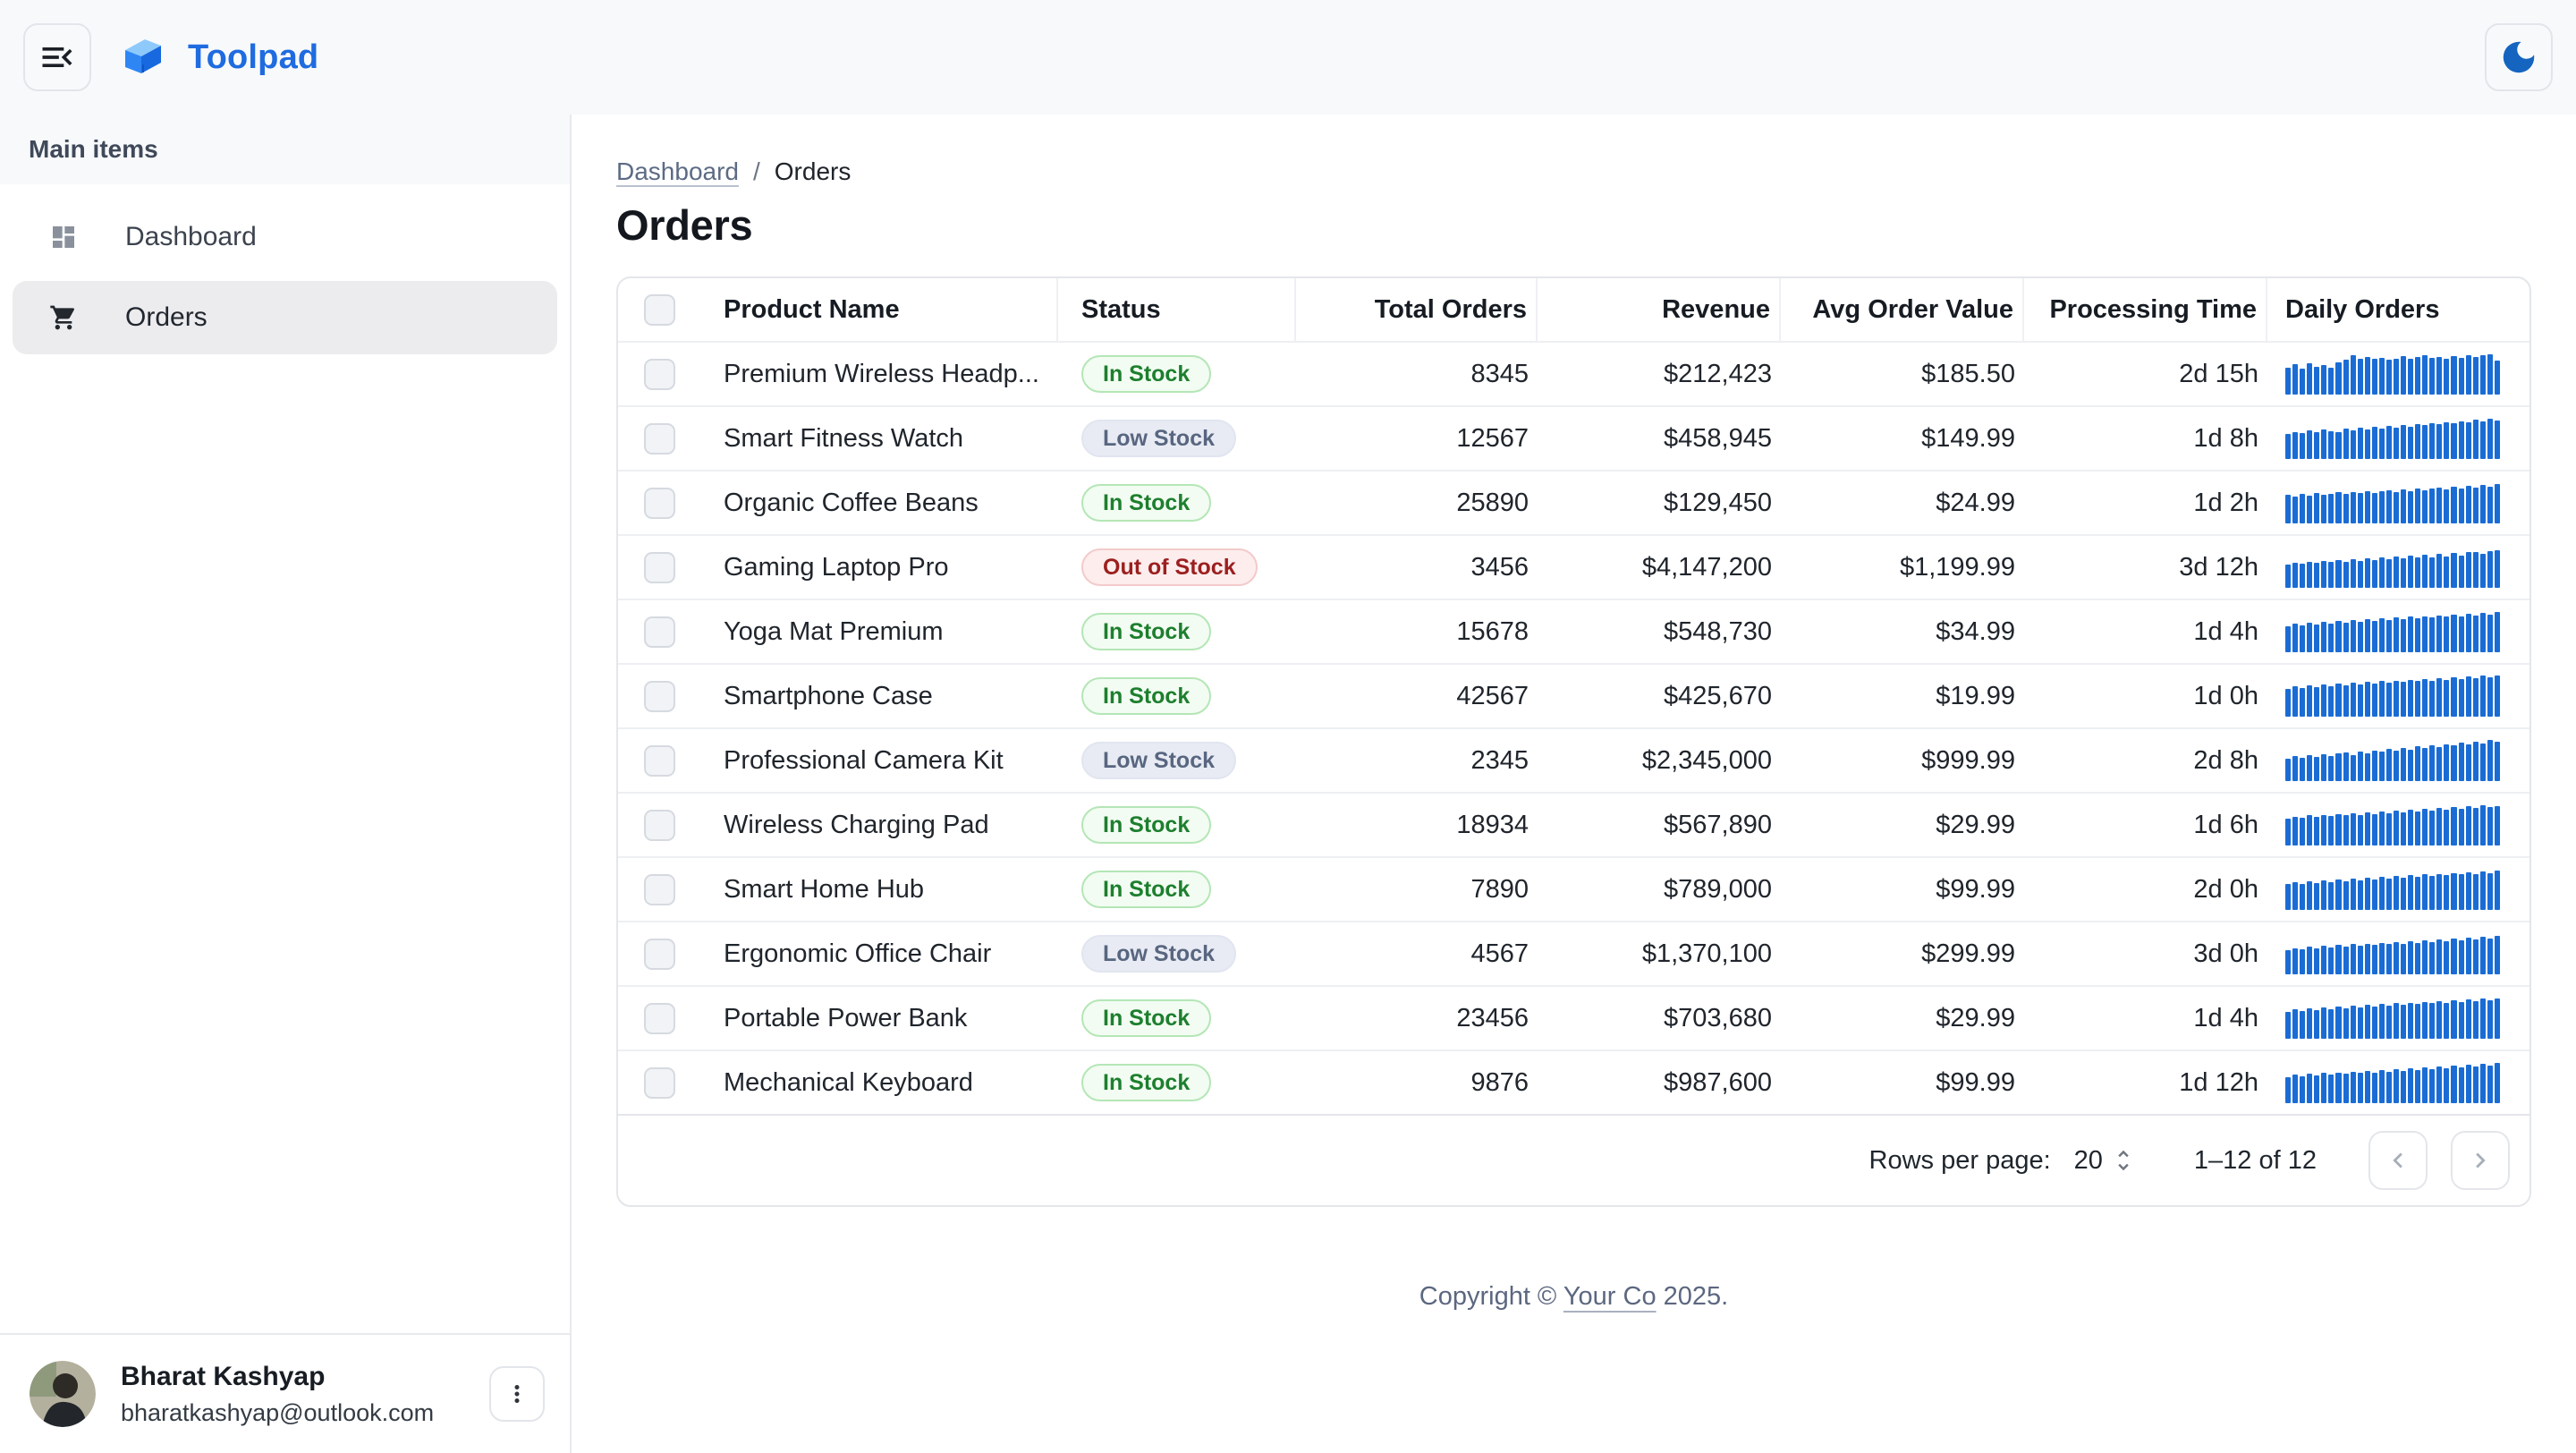 The width and height of the screenshot is (2576, 1453). What do you see at coordinates (1692, 1296) in the screenshot?
I see `copyright-suffix: 2025.` at bounding box center [1692, 1296].